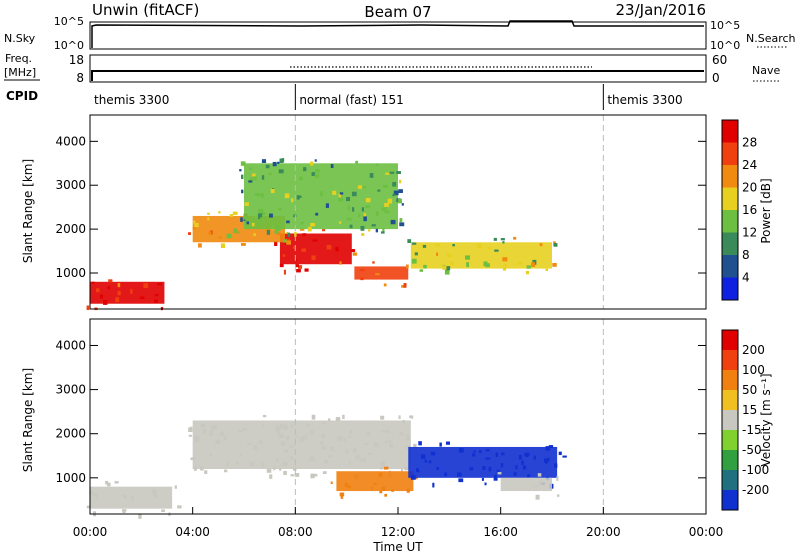 The image size is (800, 554). I want to click on colorbar-cell, so click(730, 131).